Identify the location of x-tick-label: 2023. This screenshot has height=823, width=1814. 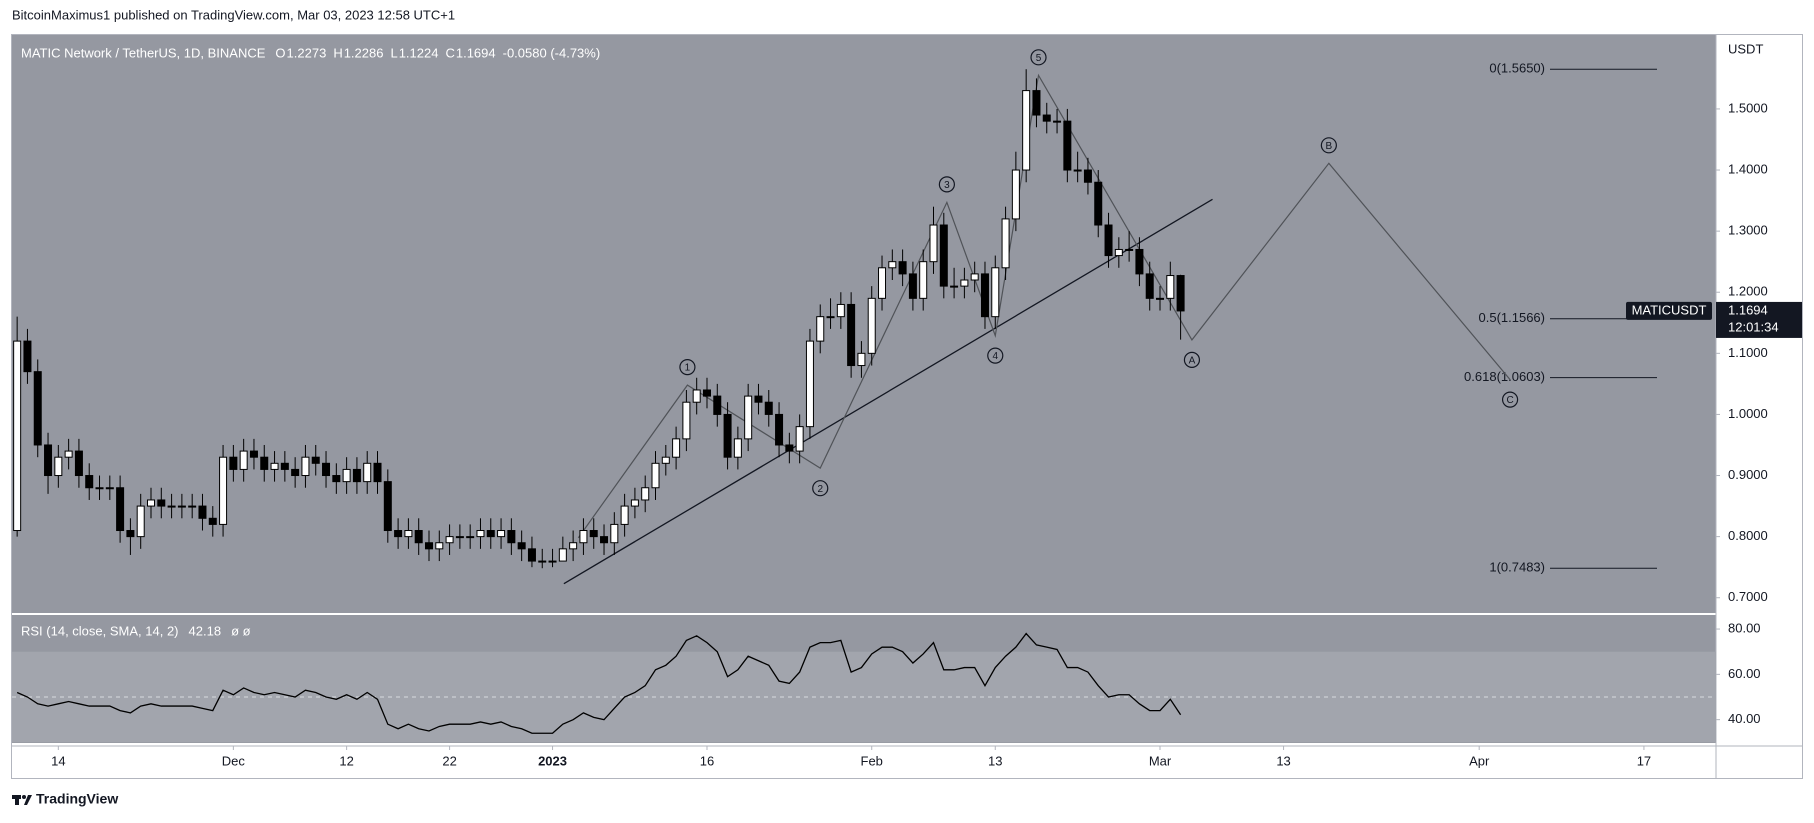
(552, 760).